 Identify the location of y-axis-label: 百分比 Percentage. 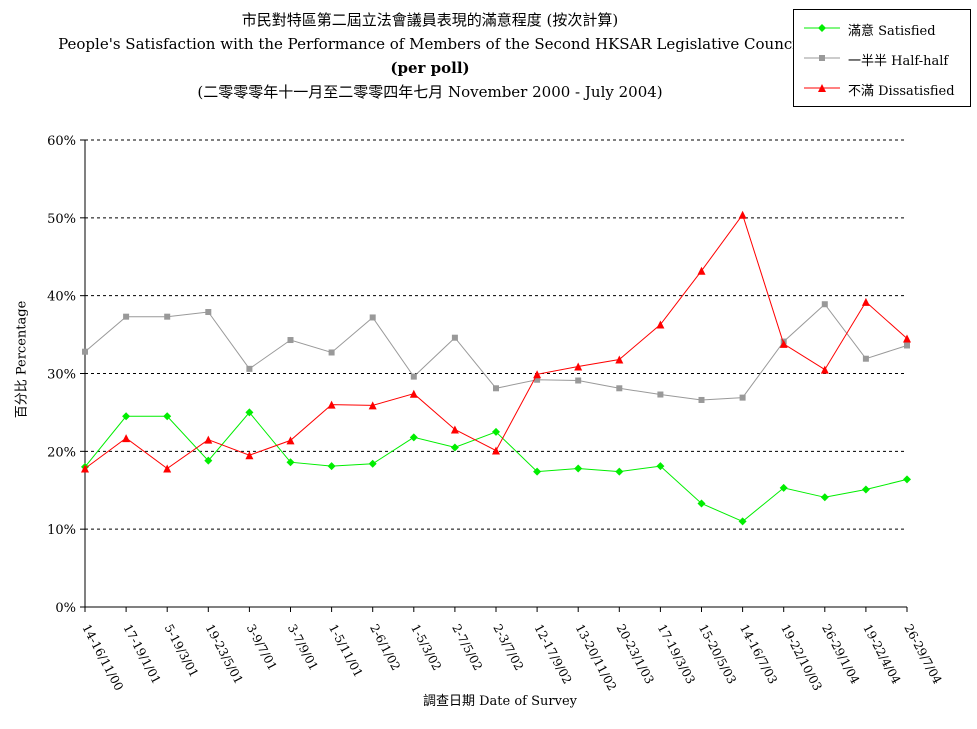
(22, 359).